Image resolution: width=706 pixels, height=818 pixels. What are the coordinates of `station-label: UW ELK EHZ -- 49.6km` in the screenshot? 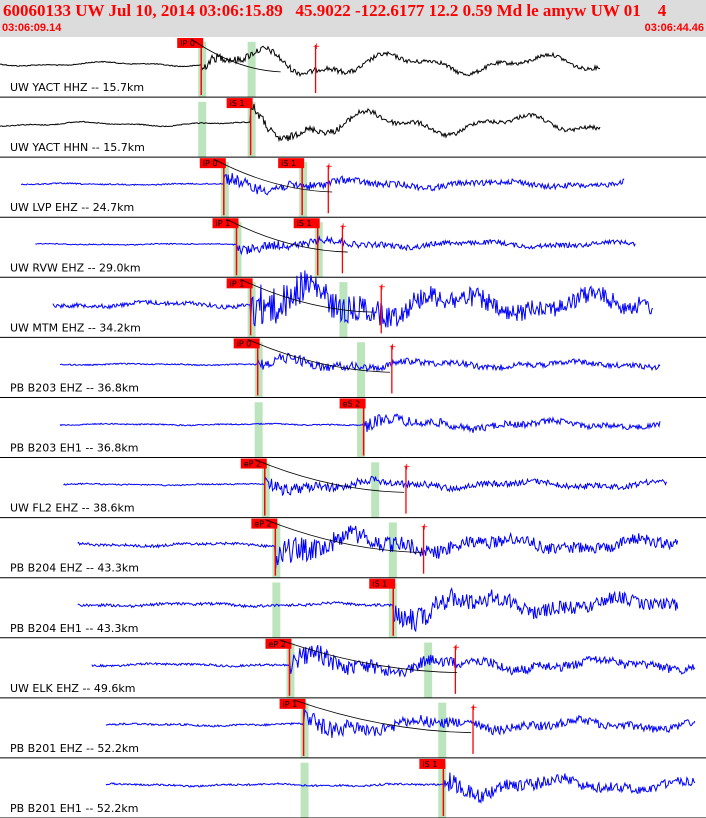 It's located at (72, 688).